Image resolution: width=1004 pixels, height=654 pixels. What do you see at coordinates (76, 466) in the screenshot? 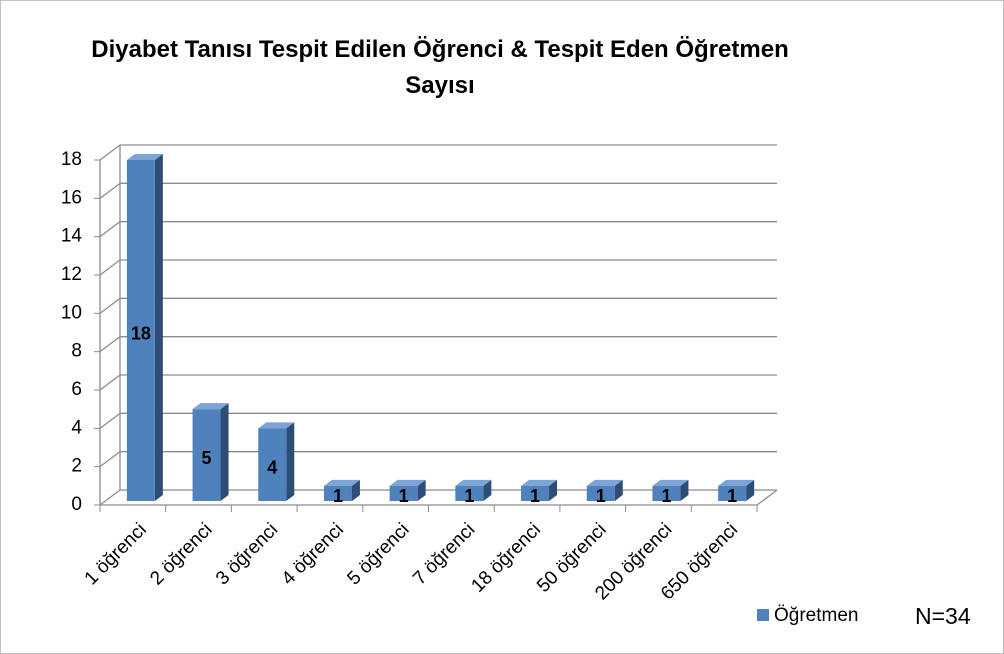
I see `y-tick-label: 2` at bounding box center [76, 466].